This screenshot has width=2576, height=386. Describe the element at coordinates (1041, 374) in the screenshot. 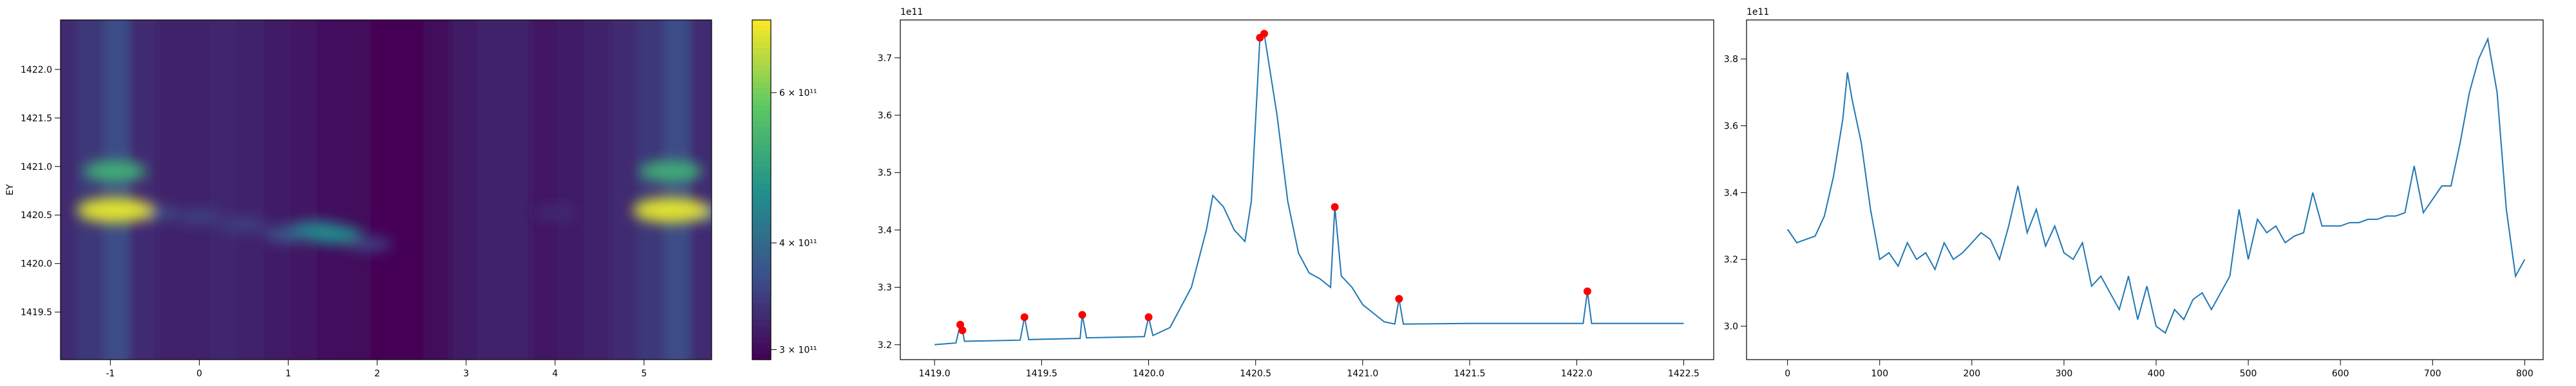

I see `x-tick-label: 1419.5` at that location.